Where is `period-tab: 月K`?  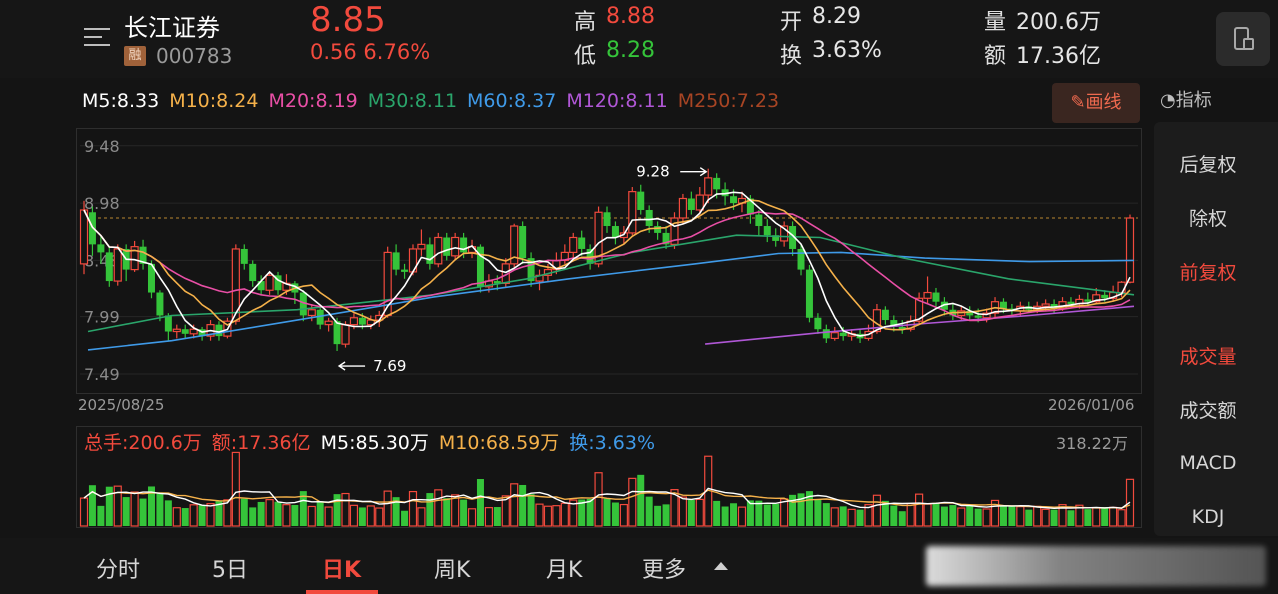
period-tab: 月K is located at coordinates (564, 570).